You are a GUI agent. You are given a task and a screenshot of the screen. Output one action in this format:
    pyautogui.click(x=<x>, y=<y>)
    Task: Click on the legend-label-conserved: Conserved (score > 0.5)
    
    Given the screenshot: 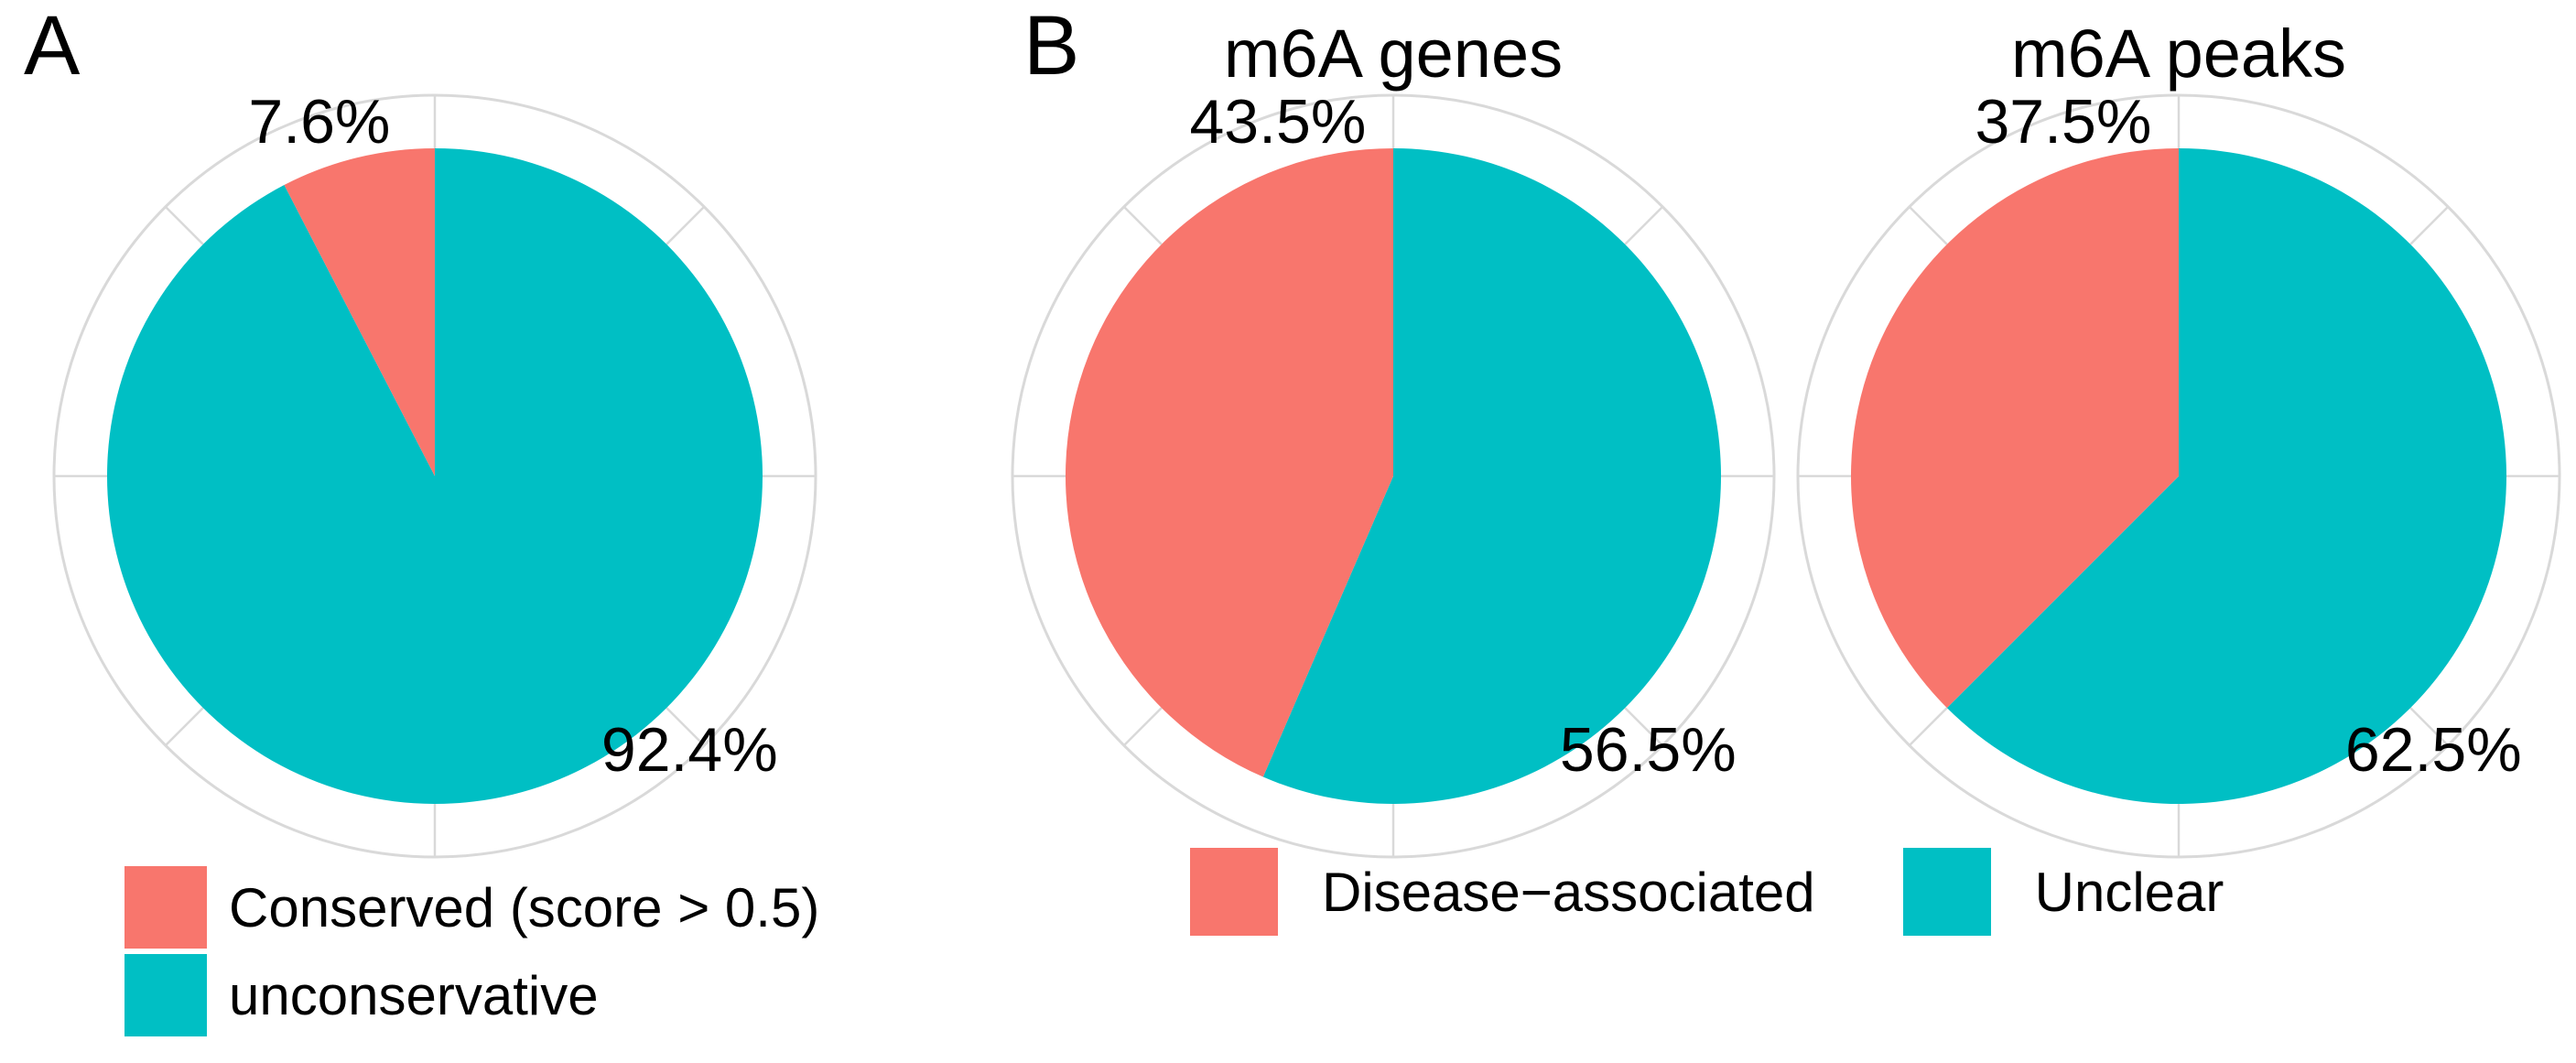 What is the action you would take?
    pyautogui.click(x=525, y=907)
    